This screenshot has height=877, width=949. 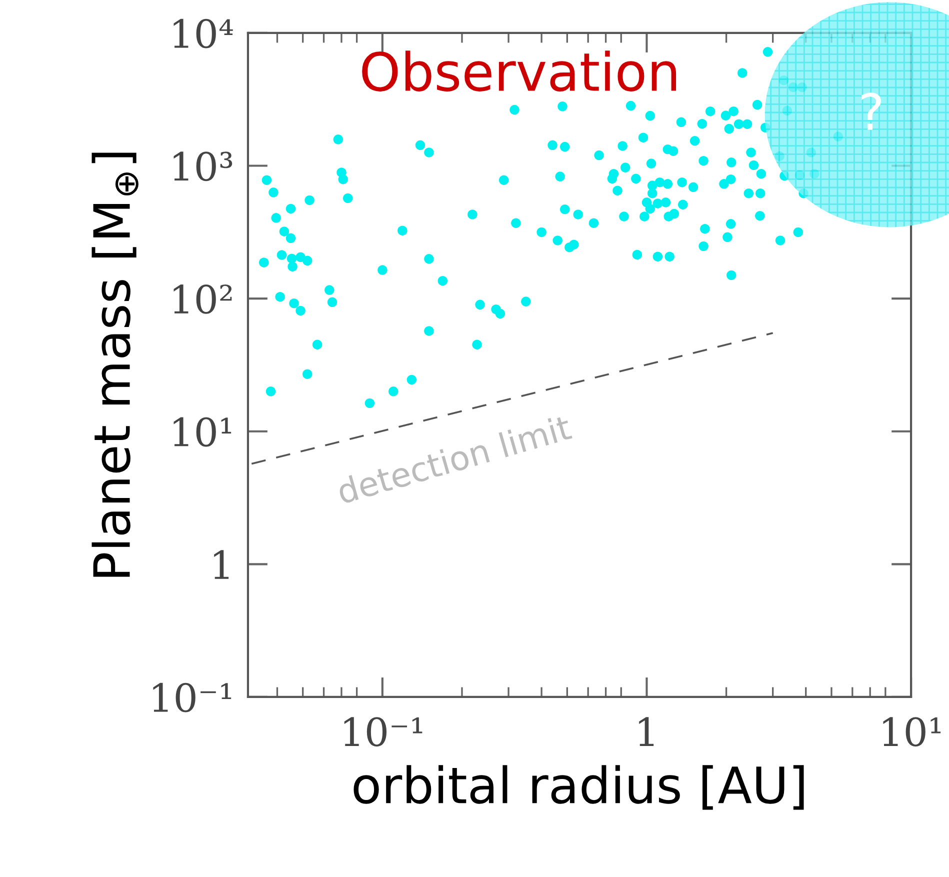 I want to click on x-tick-label: 10¹, so click(x=912, y=731).